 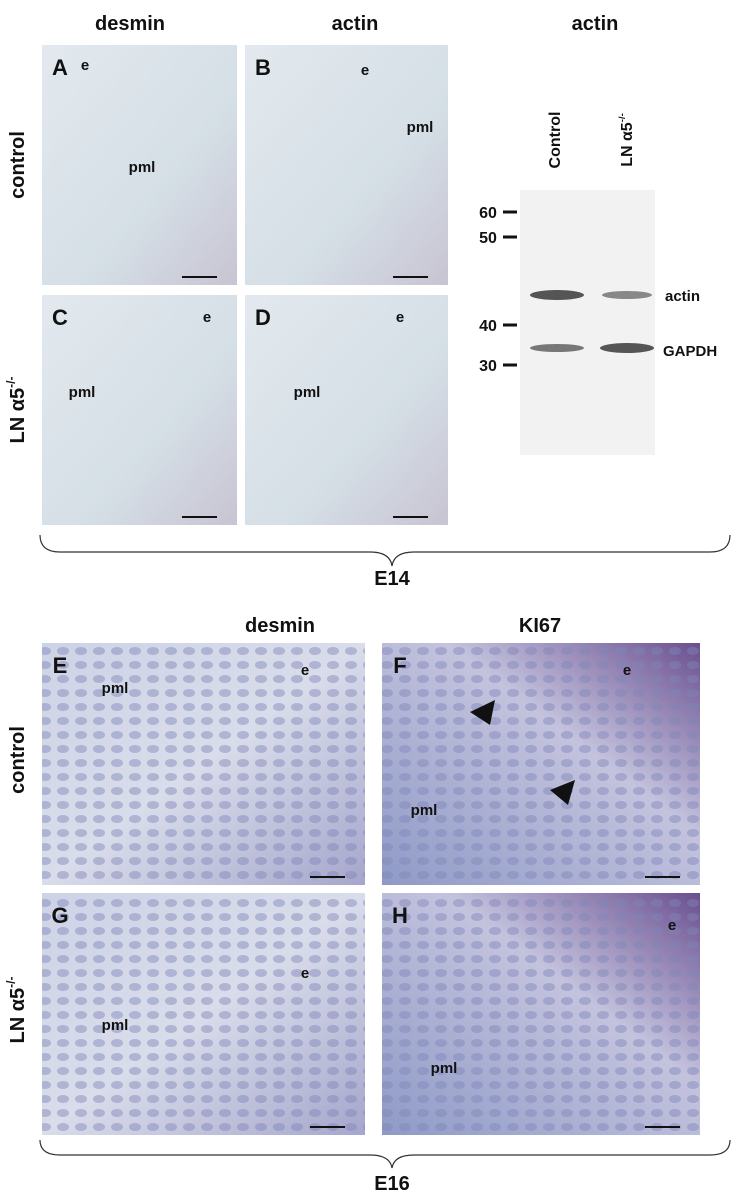 What do you see at coordinates (540, 626) in the screenshot?
I see `label: KI67` at bounding box center [540, 626].